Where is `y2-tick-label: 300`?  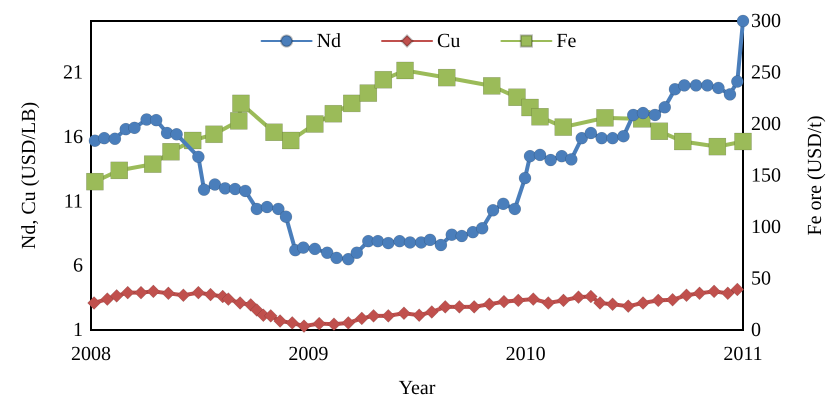 y2-tick-label: 300 is located at coordinates (766, 21).